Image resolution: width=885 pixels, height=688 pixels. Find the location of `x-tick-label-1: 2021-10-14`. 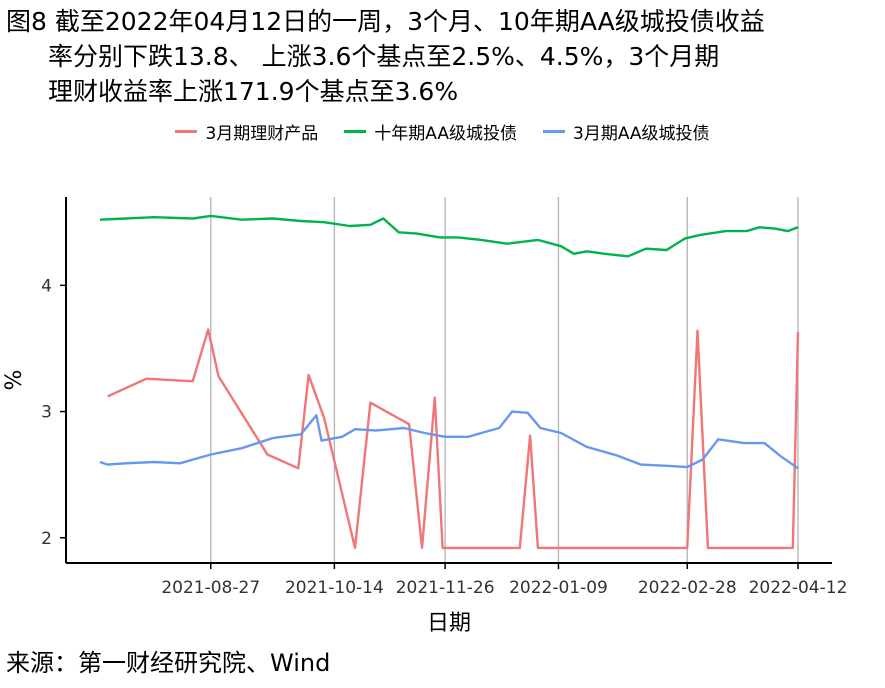

x-tick-label-1: 2021-10-14 is located at coordinates (334, 588).